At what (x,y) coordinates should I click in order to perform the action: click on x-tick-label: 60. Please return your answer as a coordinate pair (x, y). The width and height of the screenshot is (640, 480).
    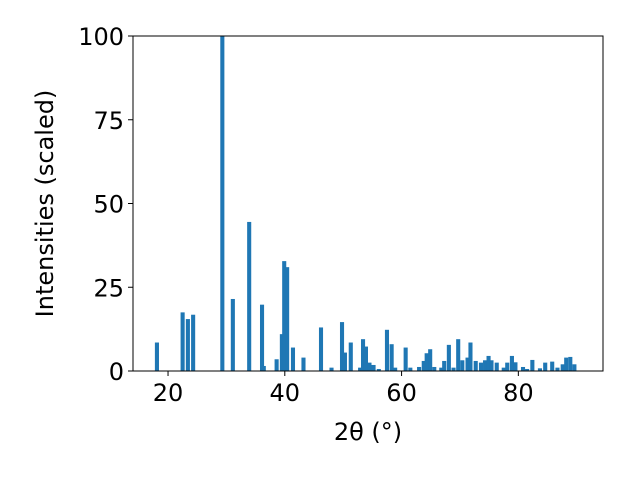
    Looking at the image, I should click on (401, 393).